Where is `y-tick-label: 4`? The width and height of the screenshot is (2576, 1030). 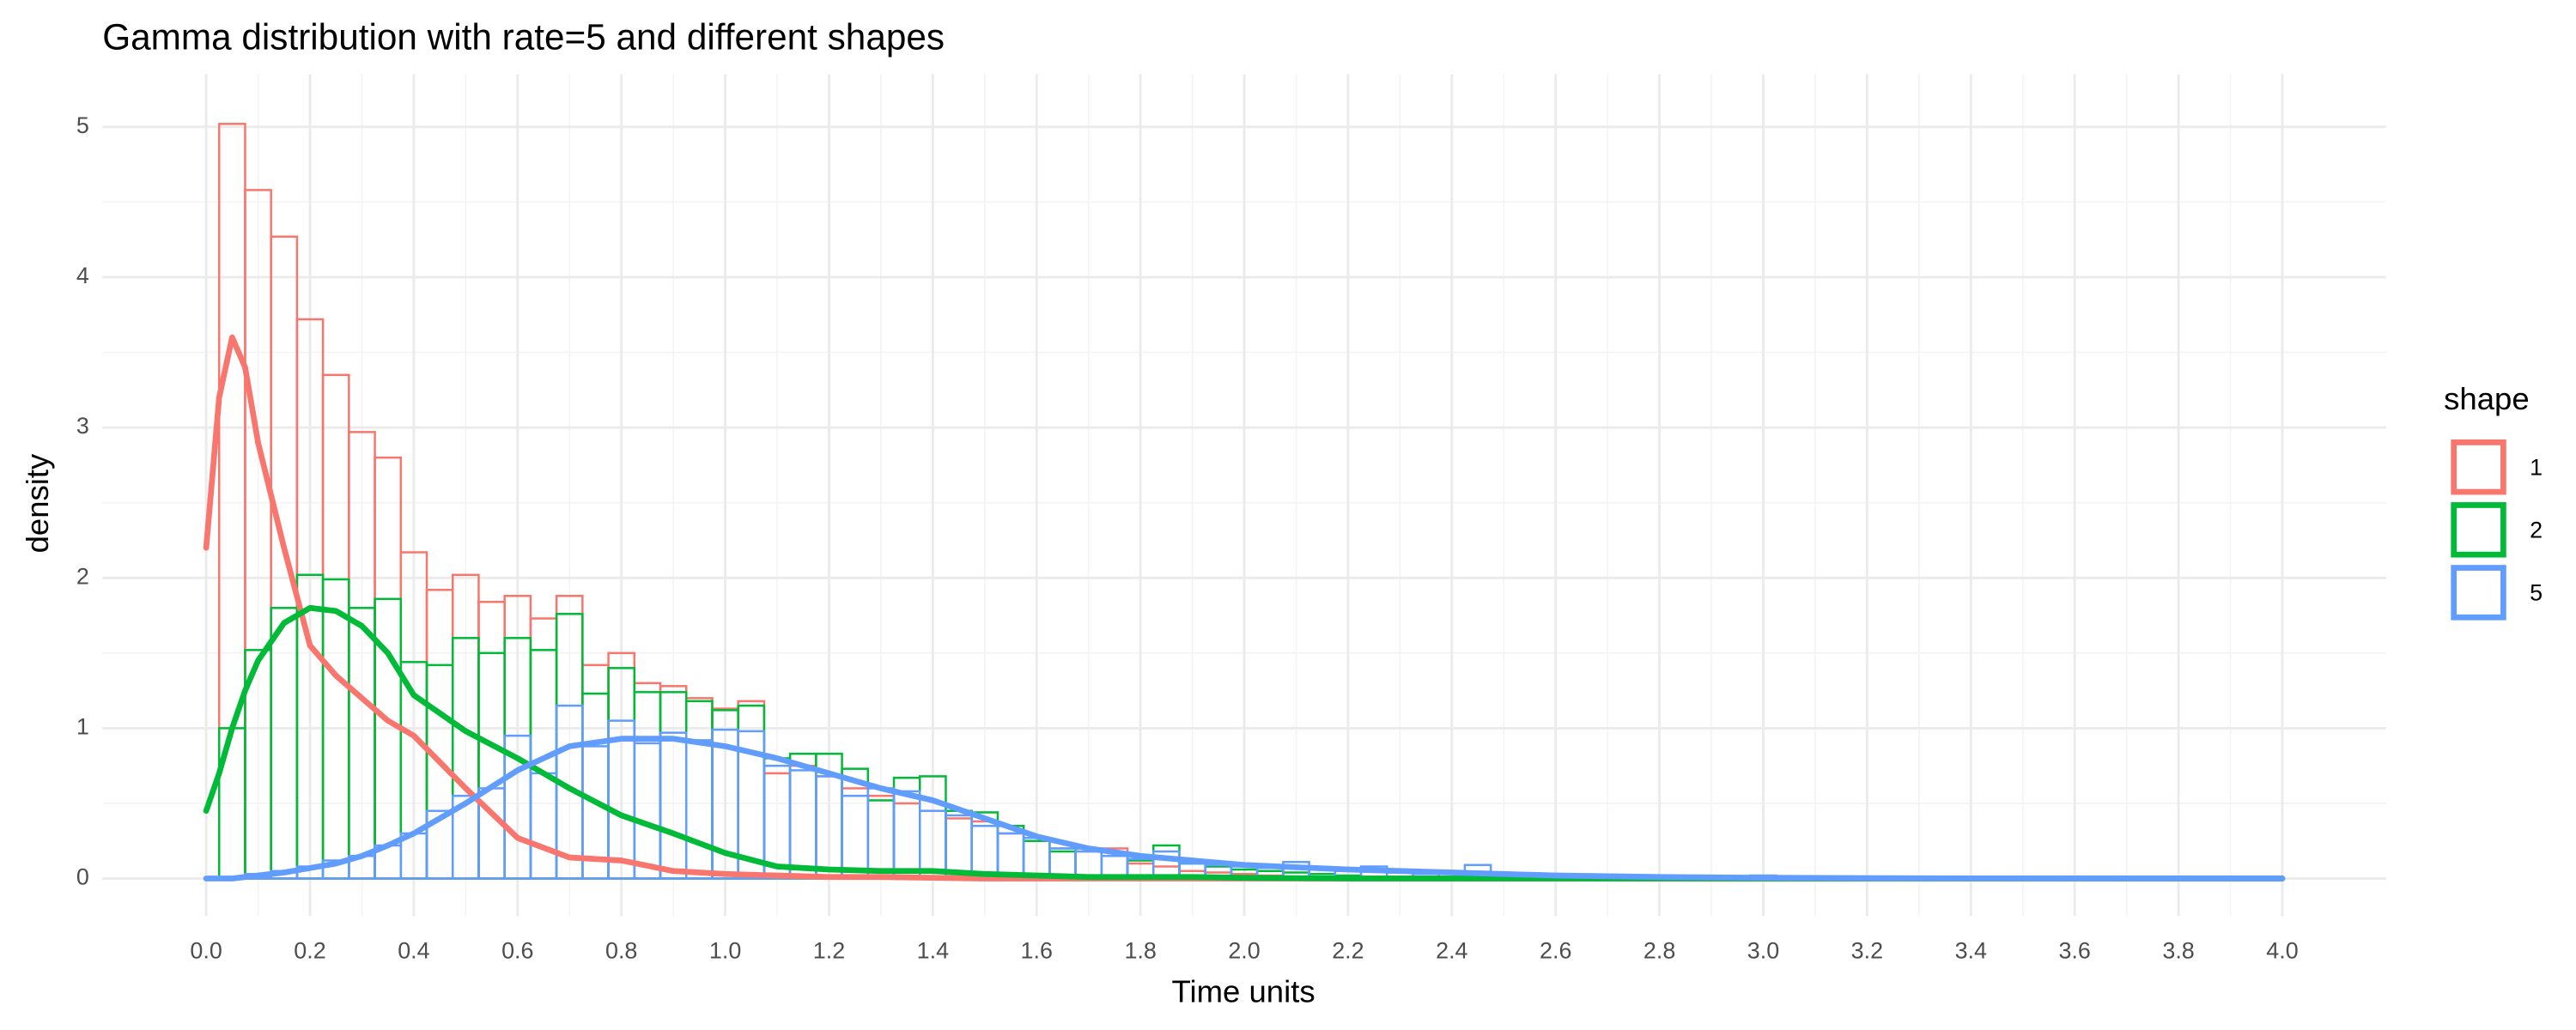 y-tick-label: 4 is located at coordinates (82, 275).